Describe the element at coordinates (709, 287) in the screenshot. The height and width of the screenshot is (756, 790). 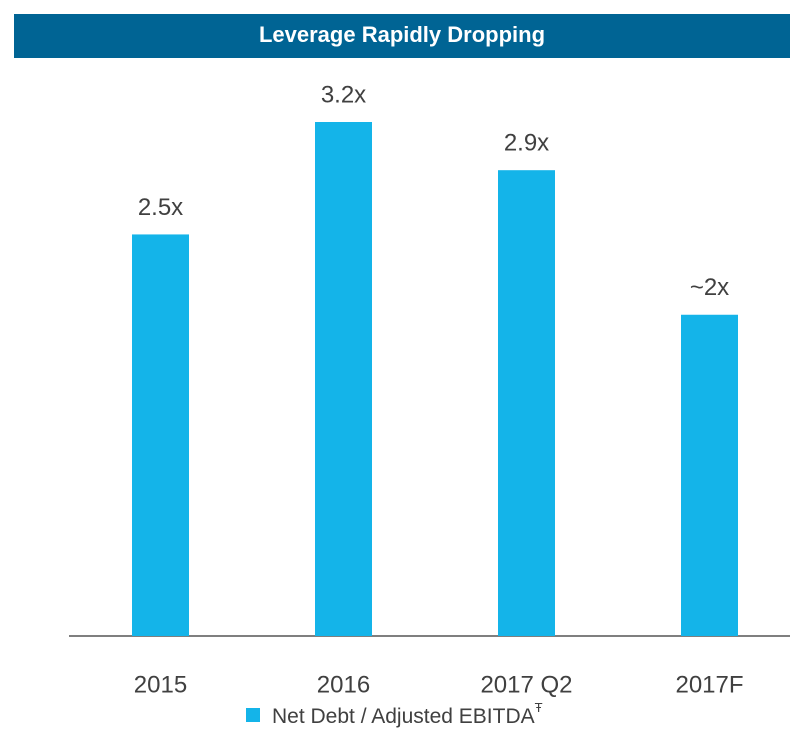
I see `data-label: ~2x` at that location.